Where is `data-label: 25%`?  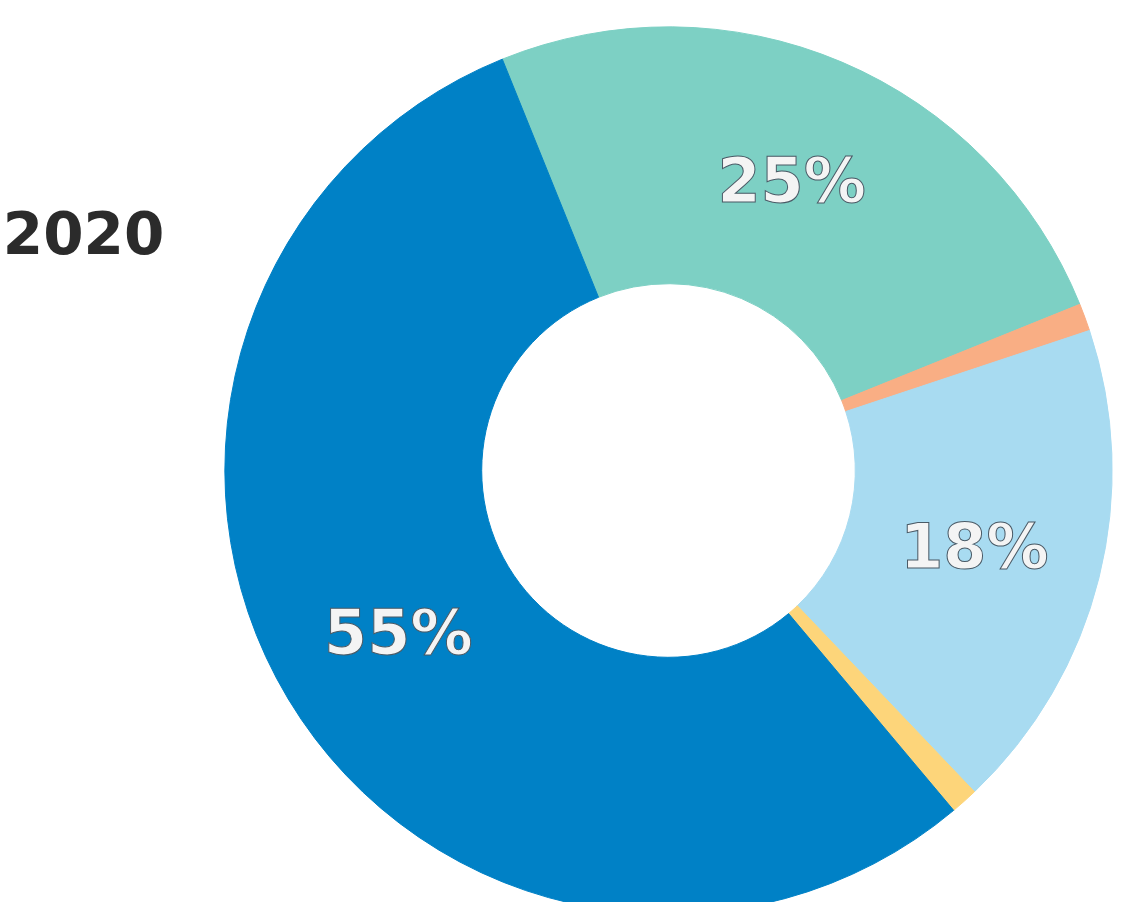 data-label: 25% is located at coordinates (791, 180).